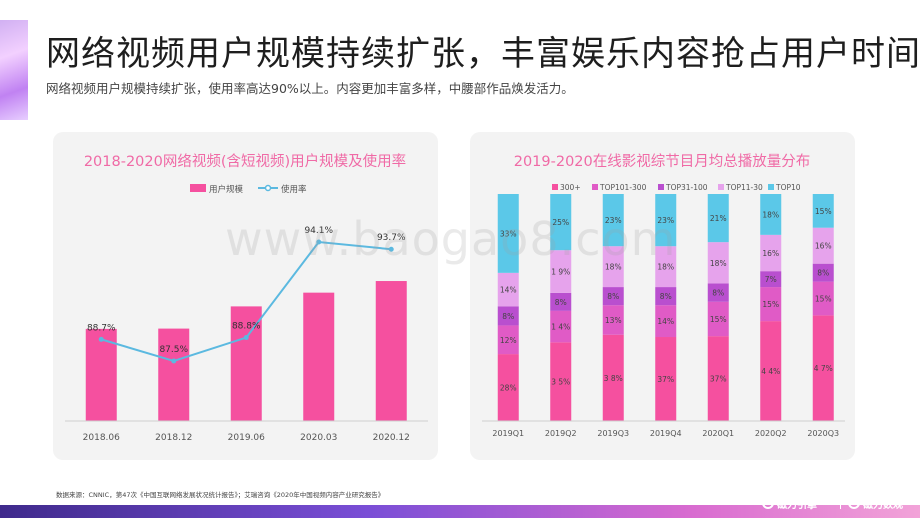 This screenshot has width=920, height=518. What do you see at coordinates (570, 187) in the screenshot?
I see `legend-label: 300+` at bounding box center [570, 187].